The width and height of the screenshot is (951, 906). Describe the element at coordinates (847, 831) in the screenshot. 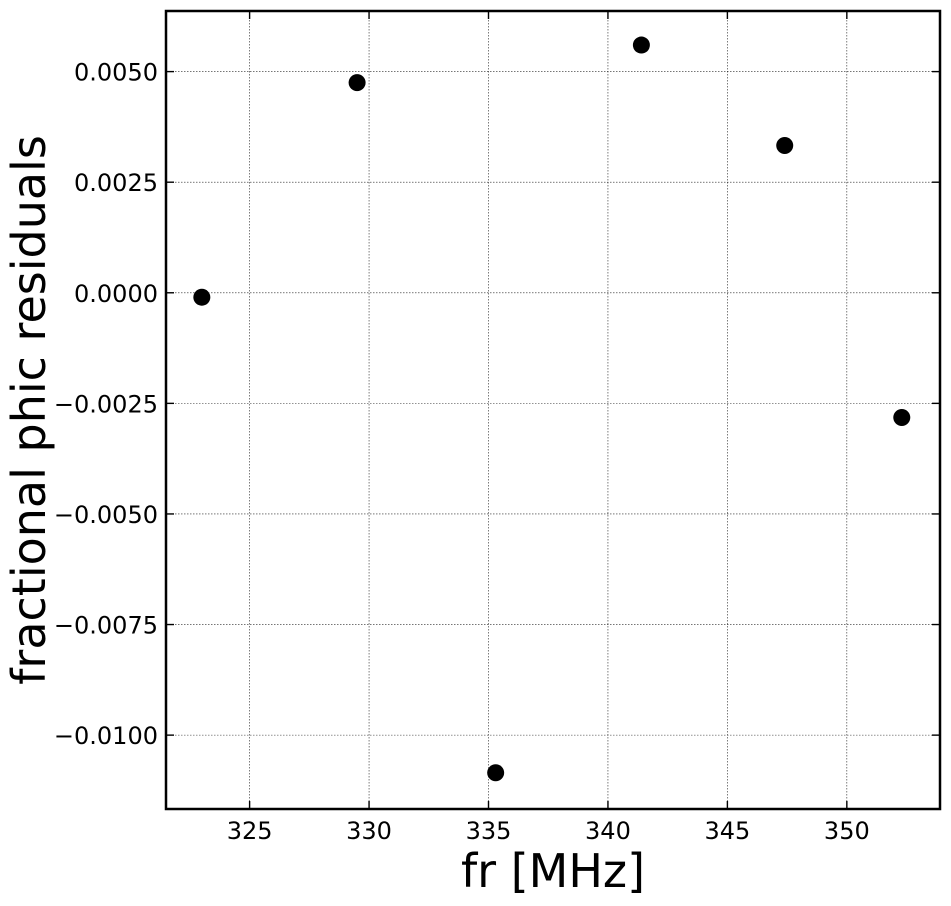

I see `x-tick-label: 350` at that location.